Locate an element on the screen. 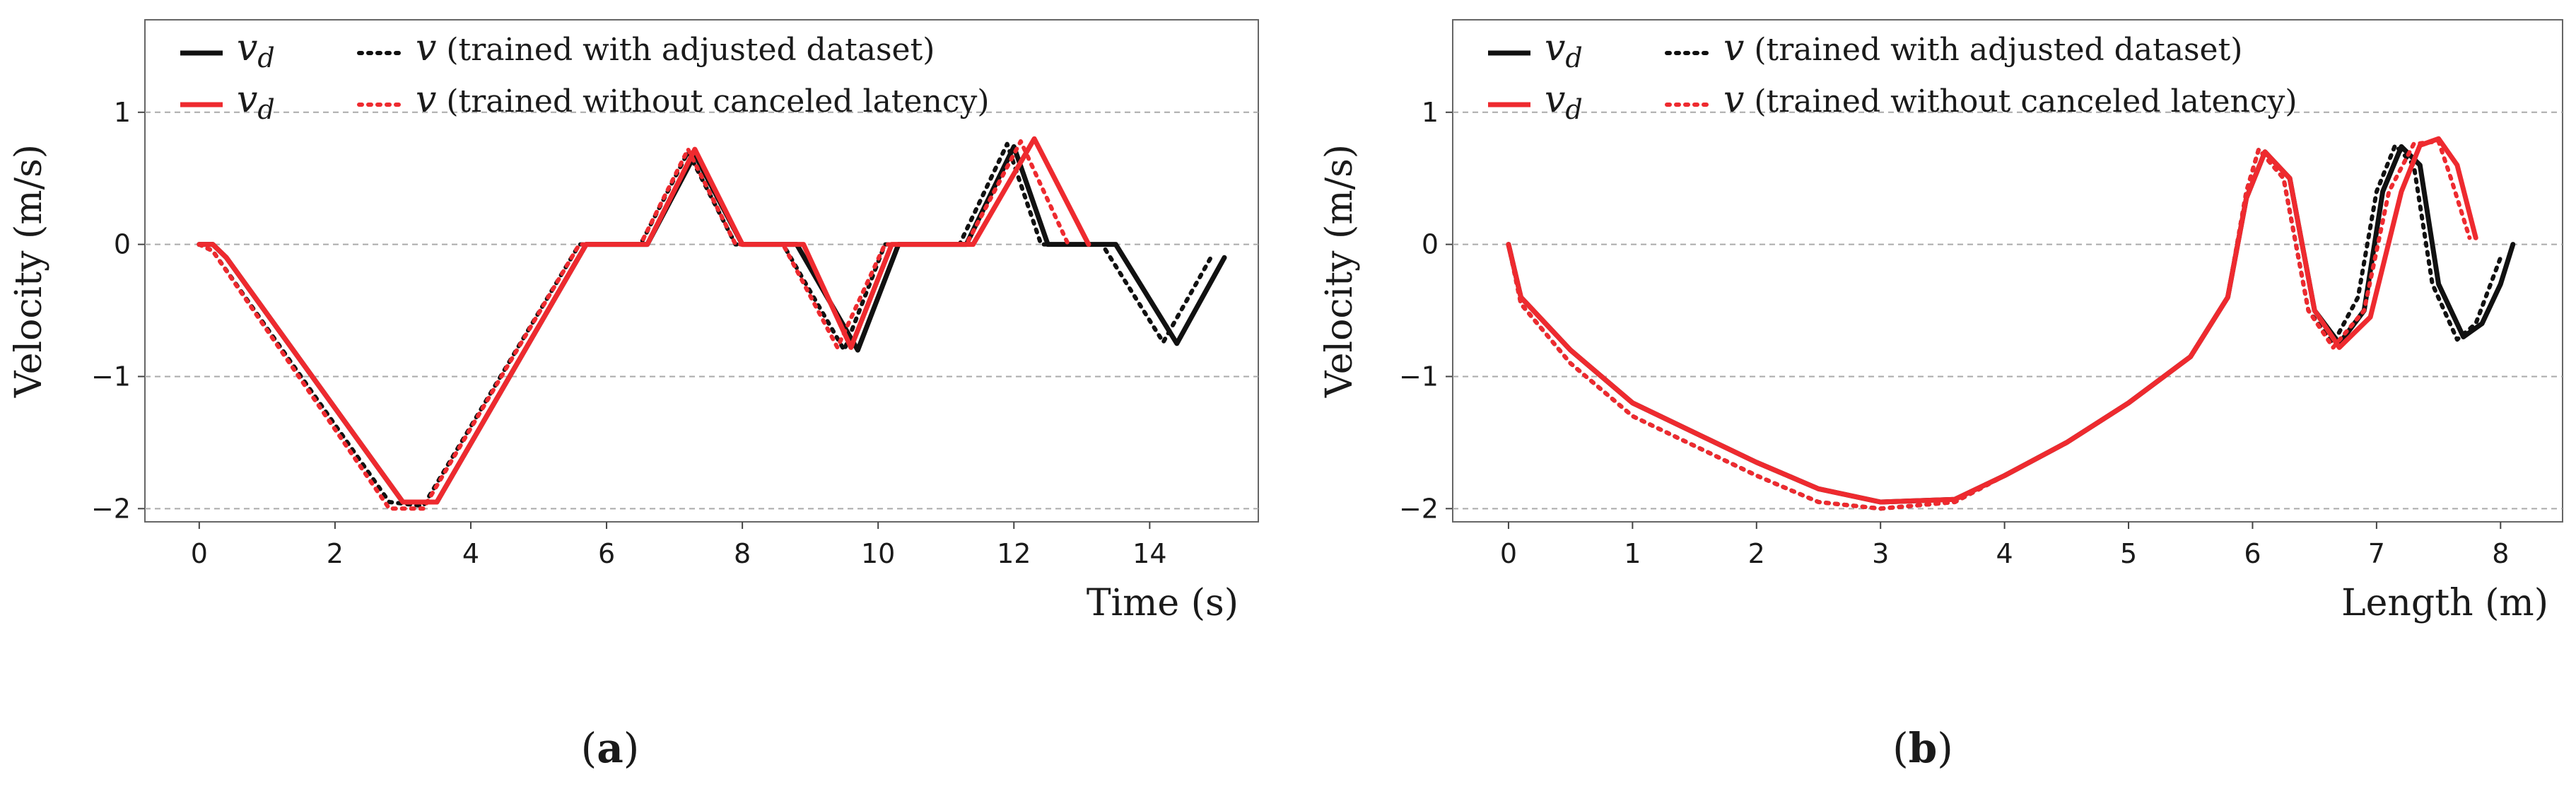 Image resolution: width=2576 pixels, height=787 pixels. x-ticks-b: 0 1 2 3 4 5 6 7 8 is located at coordinates (2005, 545).